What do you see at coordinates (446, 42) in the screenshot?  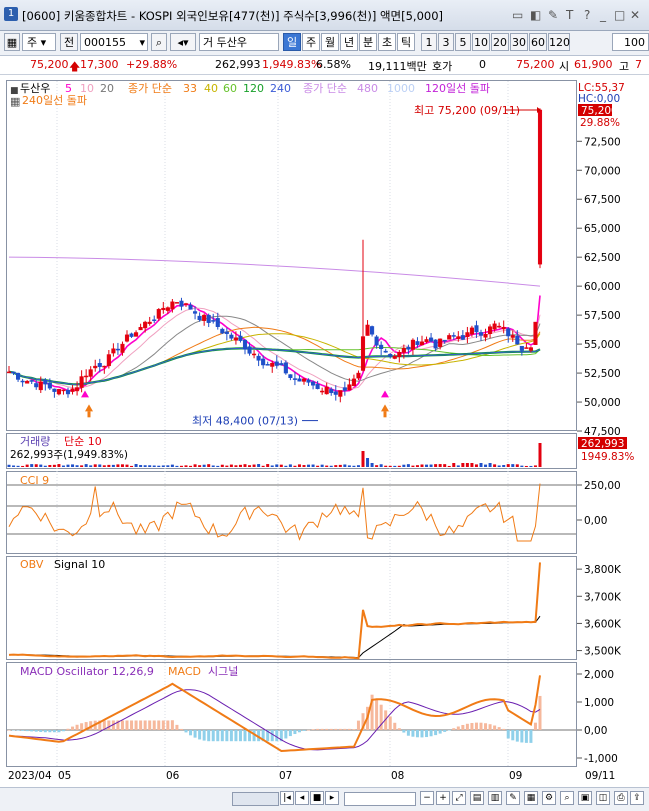 I see `interval-button-3: 3` at bounding box center [446, 42].